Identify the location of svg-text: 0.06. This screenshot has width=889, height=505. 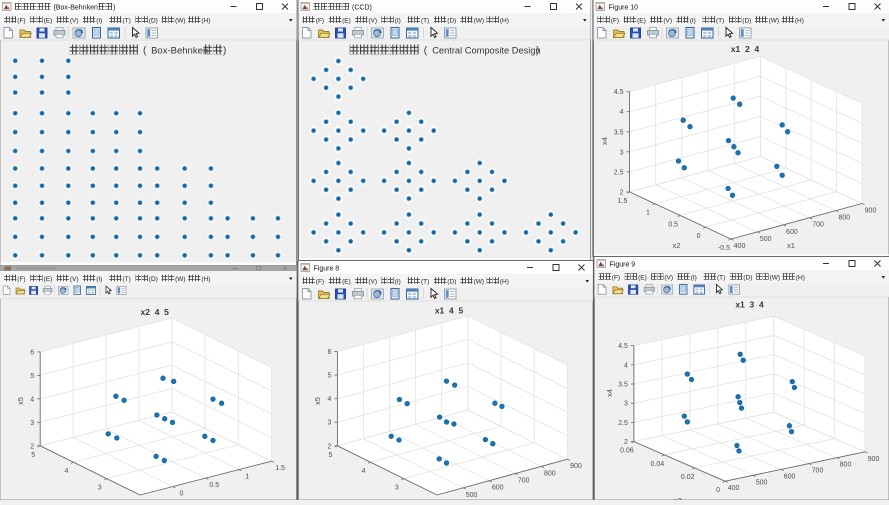
(627, 451).